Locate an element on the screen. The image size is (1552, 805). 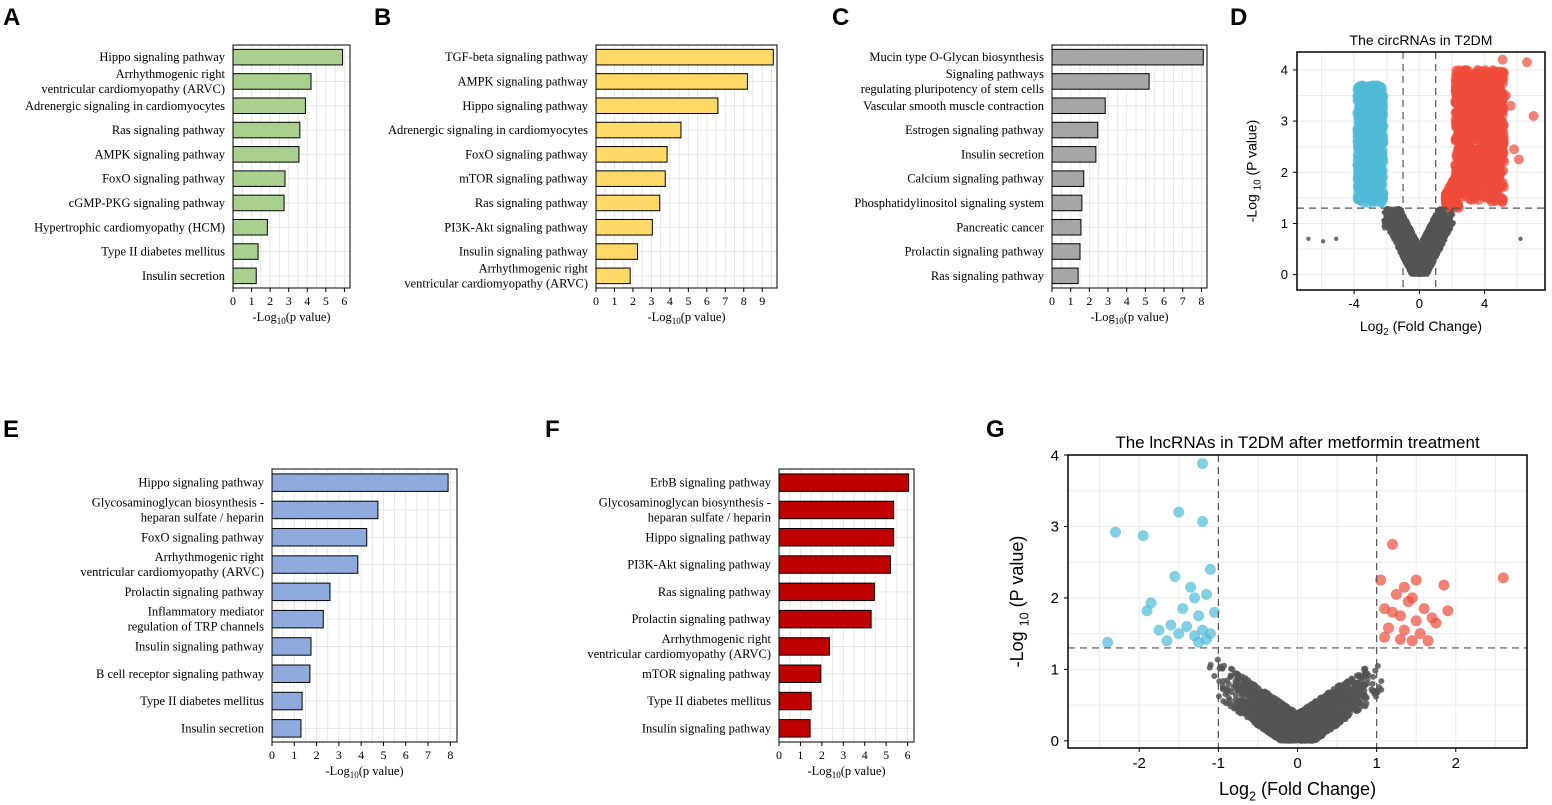
category-label: Signaling pathways is located at coordinates (995, 74).